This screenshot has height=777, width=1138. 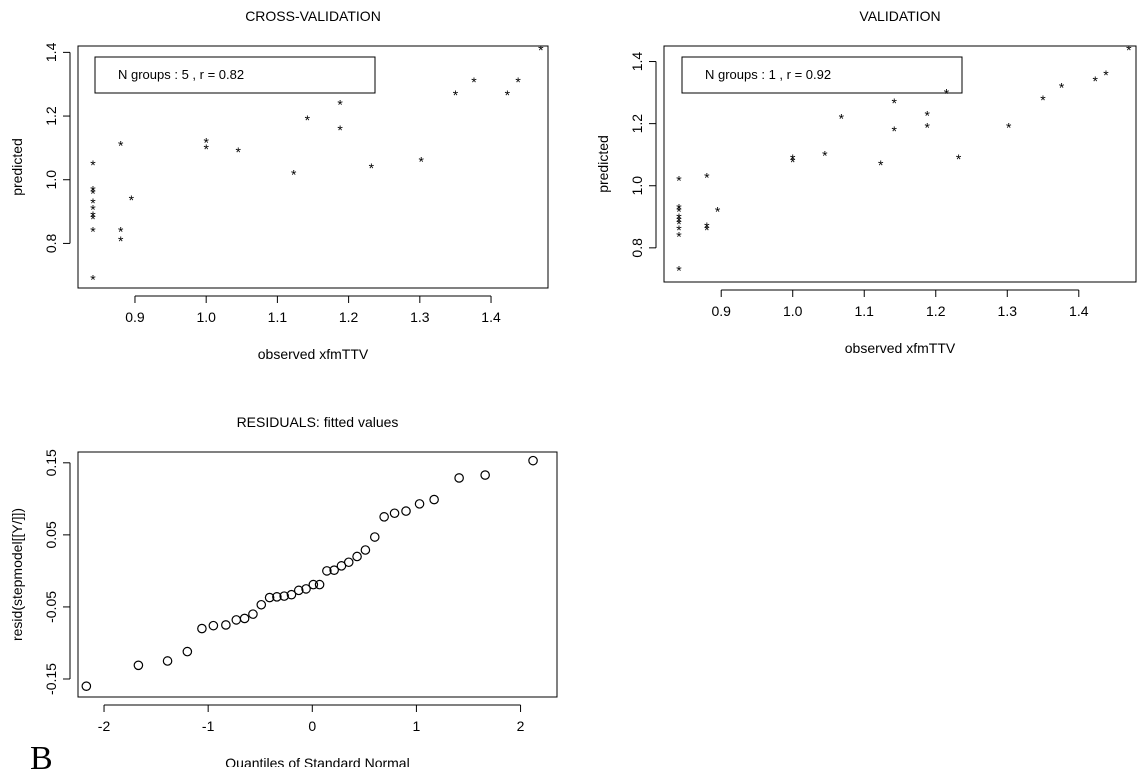 What do you see at coordinates (17, 574) in the screenshot?
I see `y-axis-label: resid(stepmodel[[Y/]])` at bounding box center [17, 574].